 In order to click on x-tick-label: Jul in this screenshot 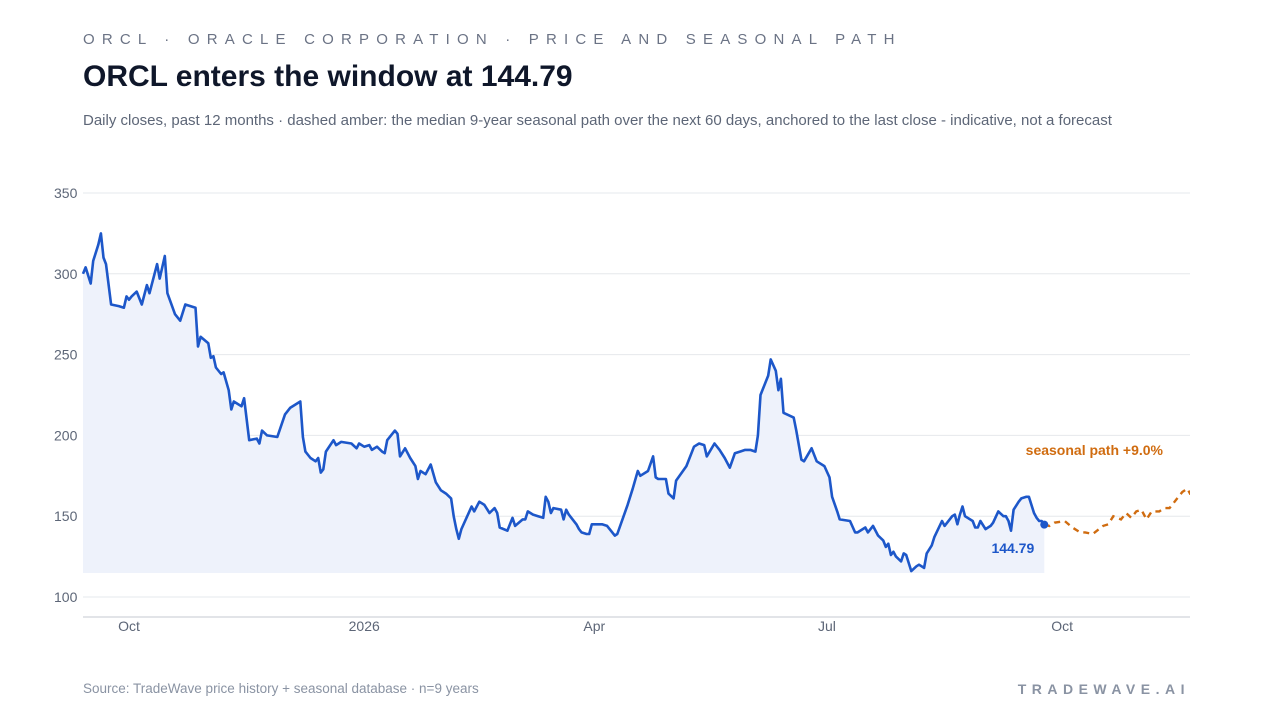, I will do `click(827, 626)`.